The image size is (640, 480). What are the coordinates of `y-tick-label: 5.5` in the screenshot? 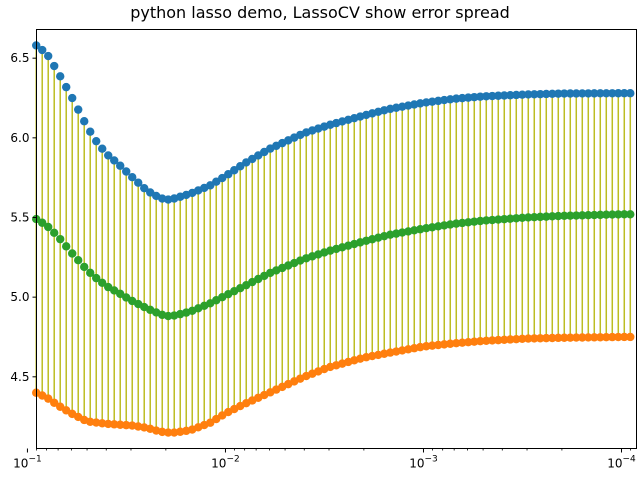 It's located at (19, 217).